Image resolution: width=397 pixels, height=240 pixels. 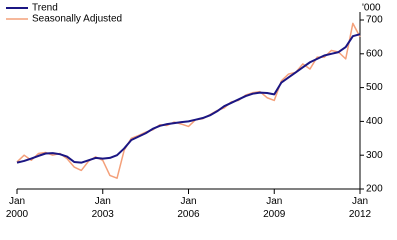 What do you see at coordinates (374, 87) in the screenshot?
I see `y-tick-label: 500` at bounding box center [374, 87].